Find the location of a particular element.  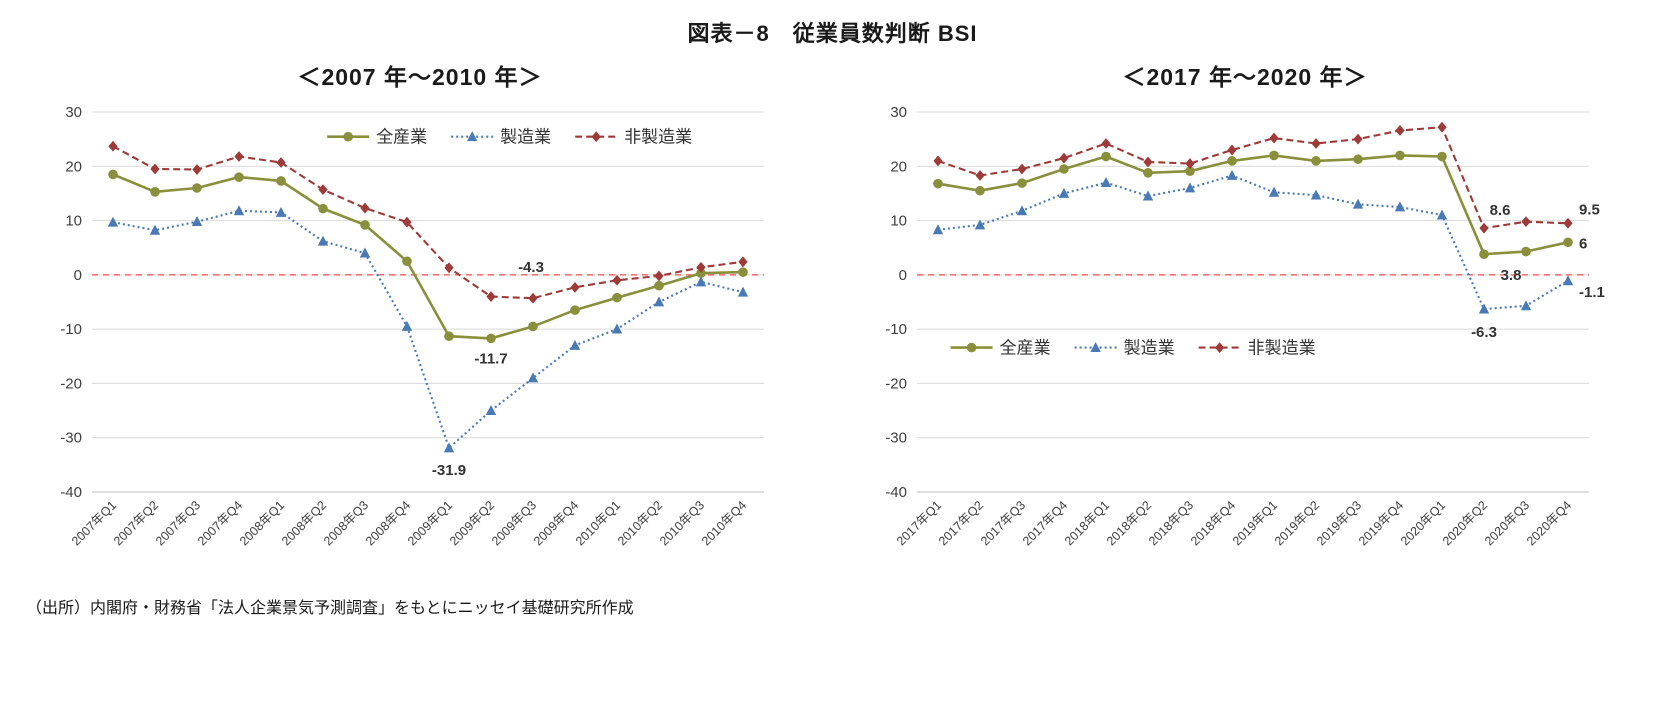

legend-item-non-manufacturing: 非製造業 is located at coordinates (1257, 348).